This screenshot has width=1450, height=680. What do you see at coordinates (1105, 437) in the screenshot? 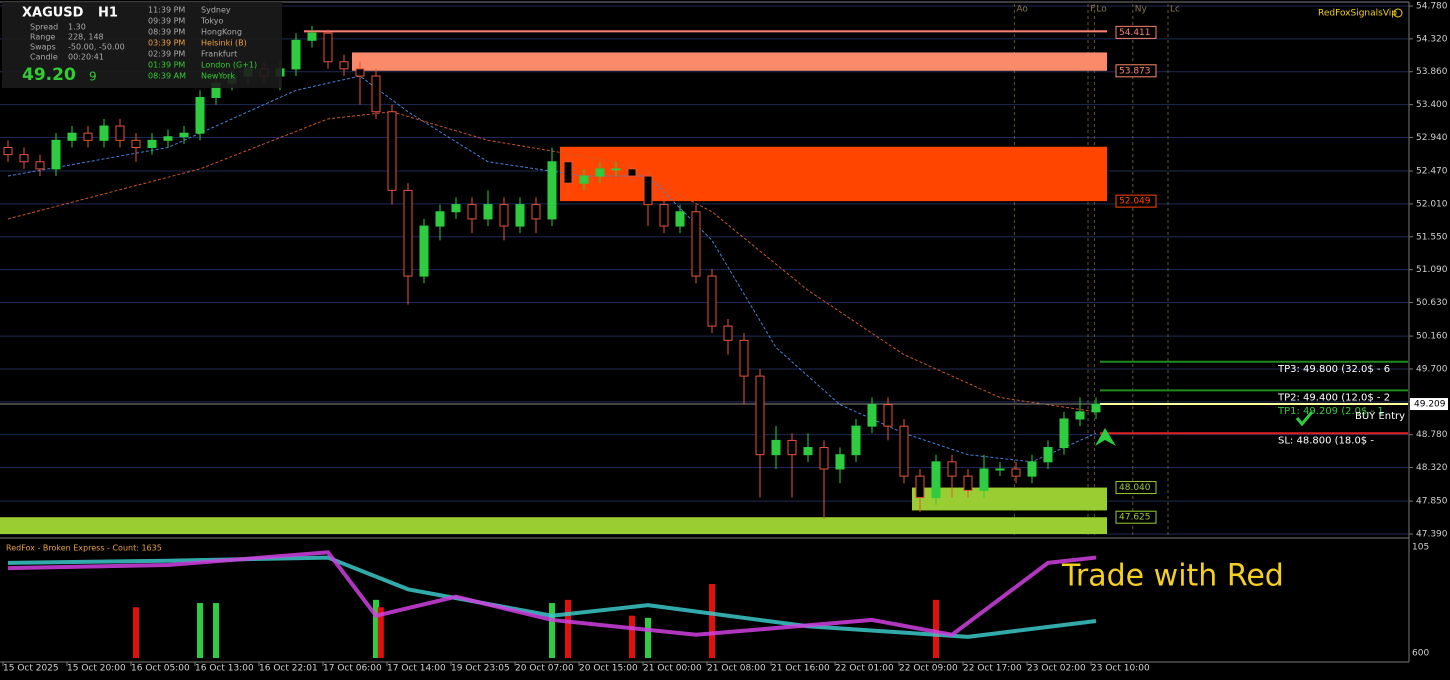
I see `buy-arrow` at bounding box center [1105, 437].